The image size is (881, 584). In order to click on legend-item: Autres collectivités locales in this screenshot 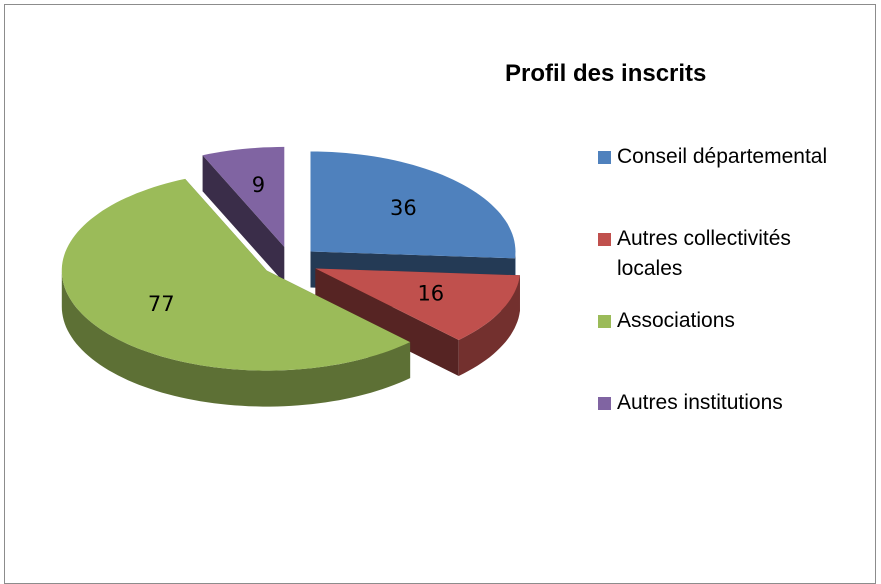, I will do `click(726, 254)`.